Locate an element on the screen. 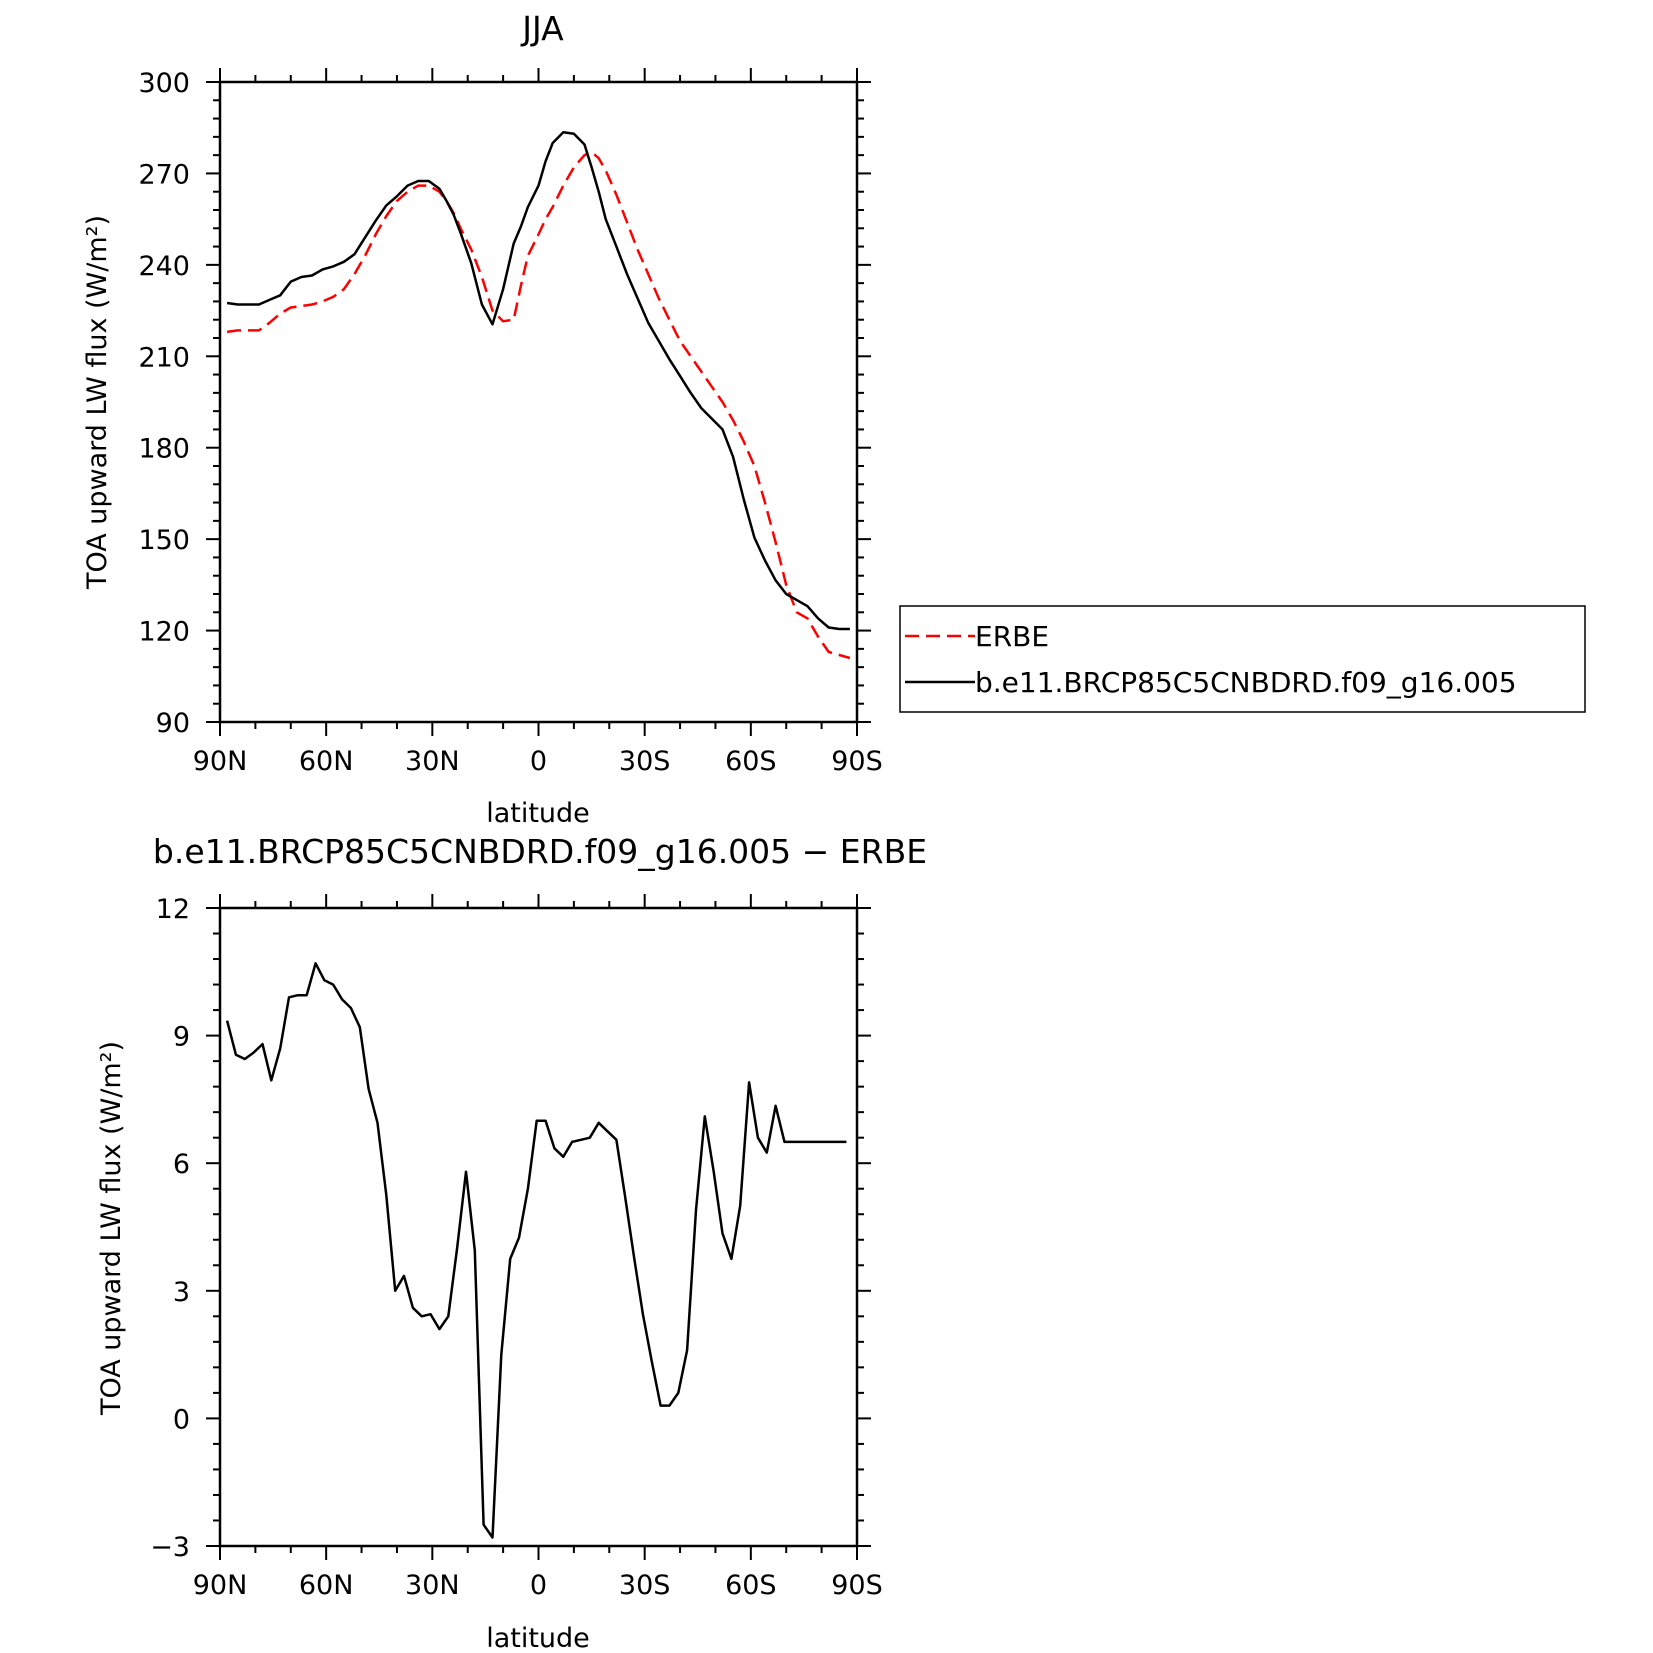 This screenshot has width=1653, height=1653. legend-label-erbe: ERBE is located at coordinates (1012, 636).